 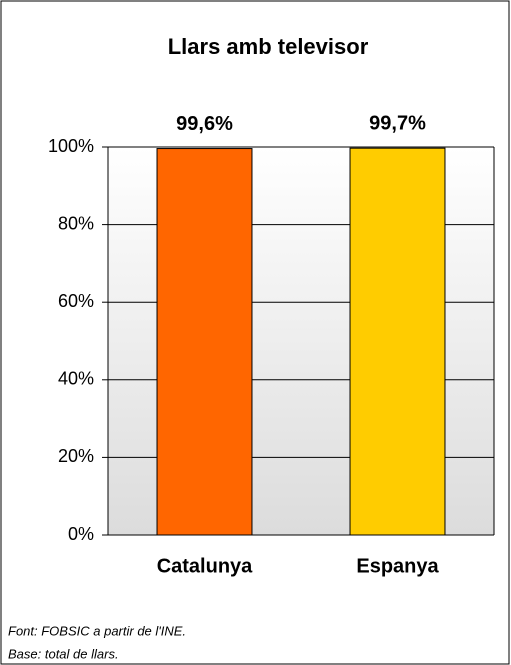 I want to click on note: Font: FOBSIC a partir de l'INE., so click(x=97, y=630).